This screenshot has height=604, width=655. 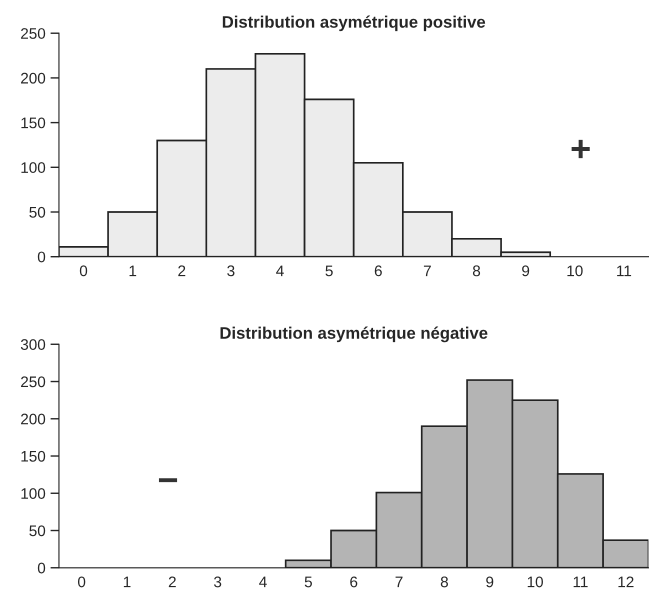 I want to click on annotation: −, so click(x=168, y=480).